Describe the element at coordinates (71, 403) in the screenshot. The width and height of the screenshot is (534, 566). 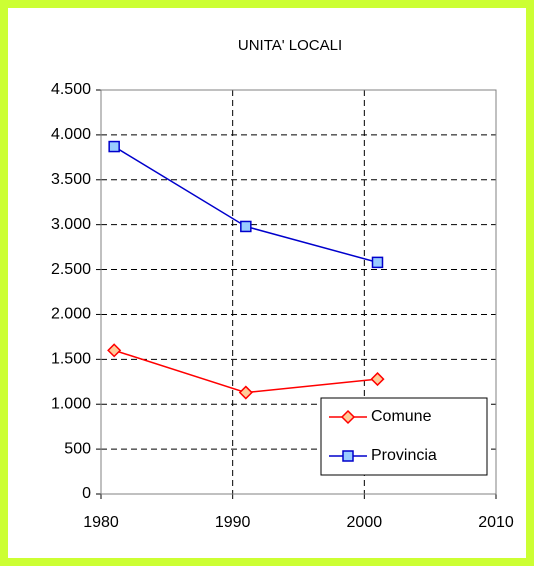
I see `y-tick-label: 1.000` at that location.